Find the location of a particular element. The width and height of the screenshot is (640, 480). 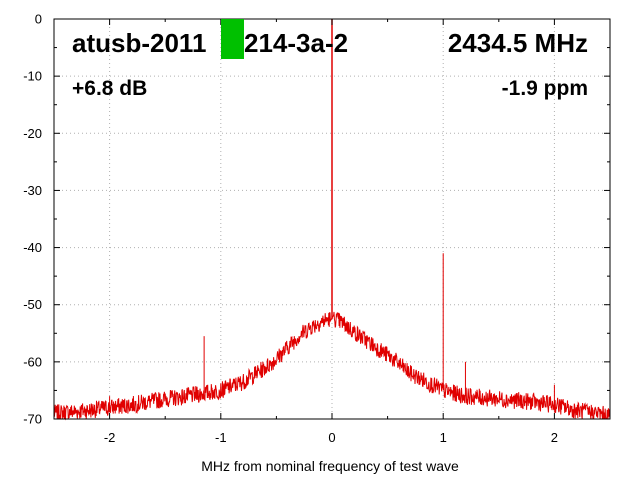

frequency-label: 2434.5 MHz is located at coordinates (518, 43).